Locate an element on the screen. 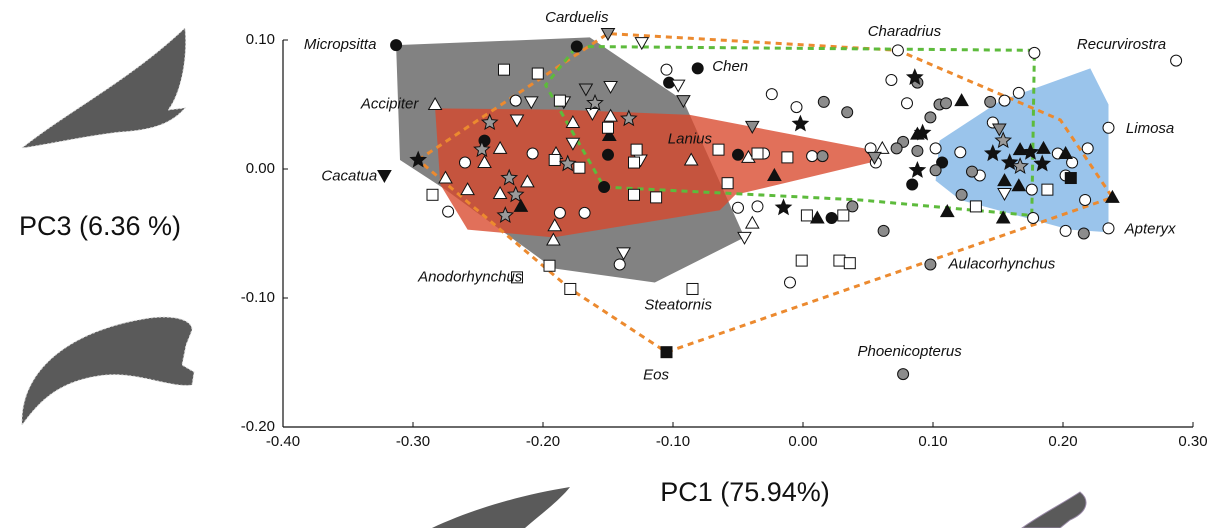 This screenshot has height=528, width=1221. x-tick-label: 0.10 is located at coordinates (932, 441).